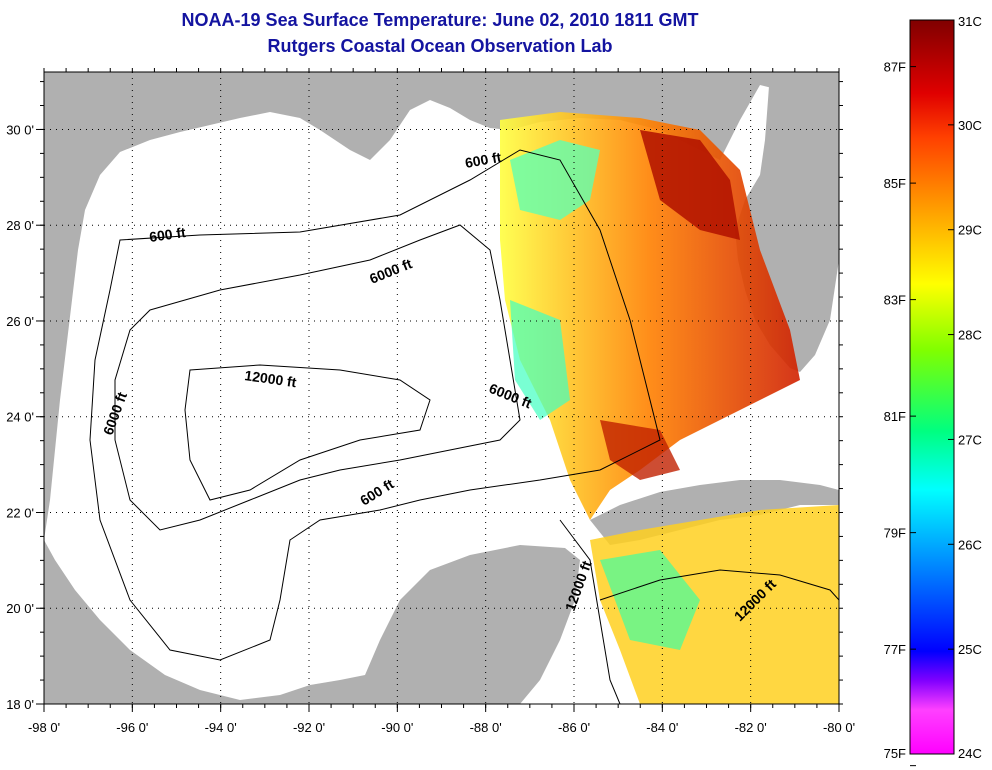 This screenshot has width=992, height=770. Describe the element at coordinates (540, 360) in the screenshot. I see `sst-cool-patch-west` at that location.